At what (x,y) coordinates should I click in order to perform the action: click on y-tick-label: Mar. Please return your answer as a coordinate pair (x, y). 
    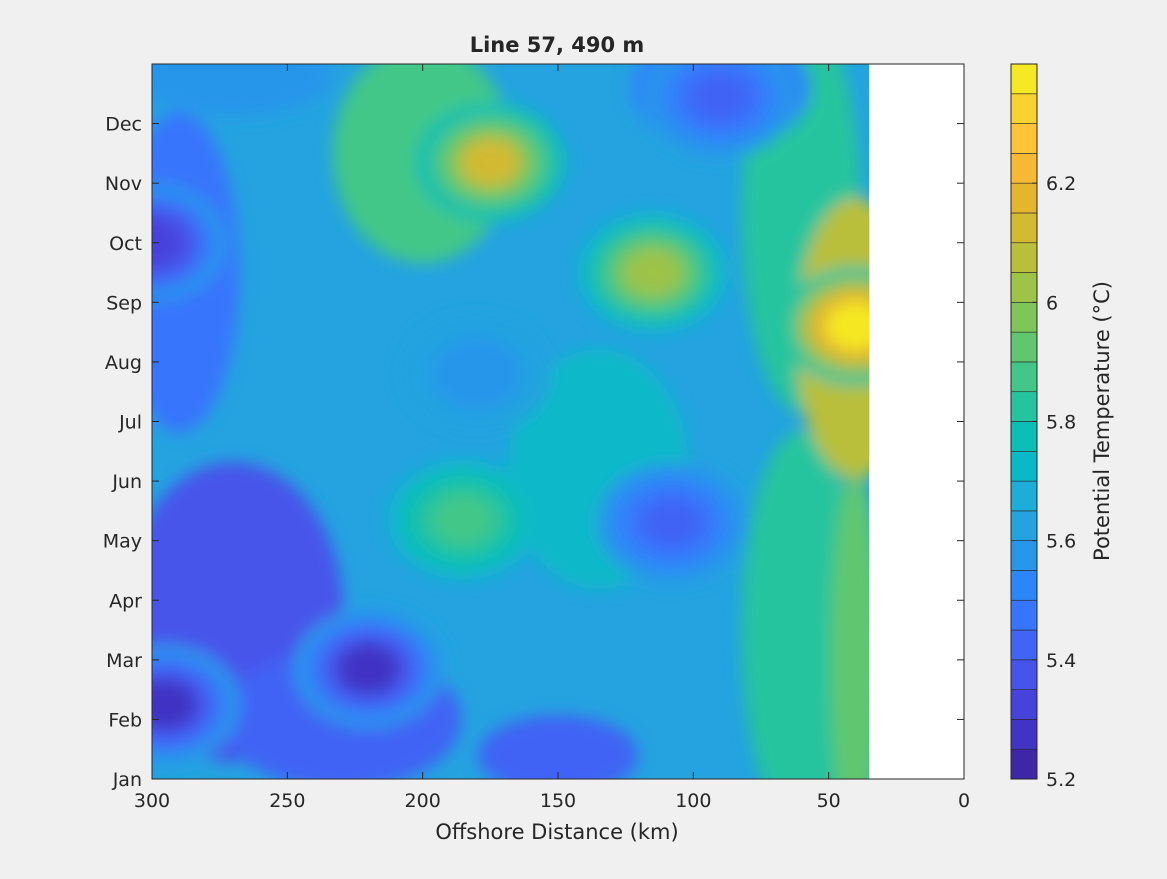
    Looking at the image, I should click on (124, 661).